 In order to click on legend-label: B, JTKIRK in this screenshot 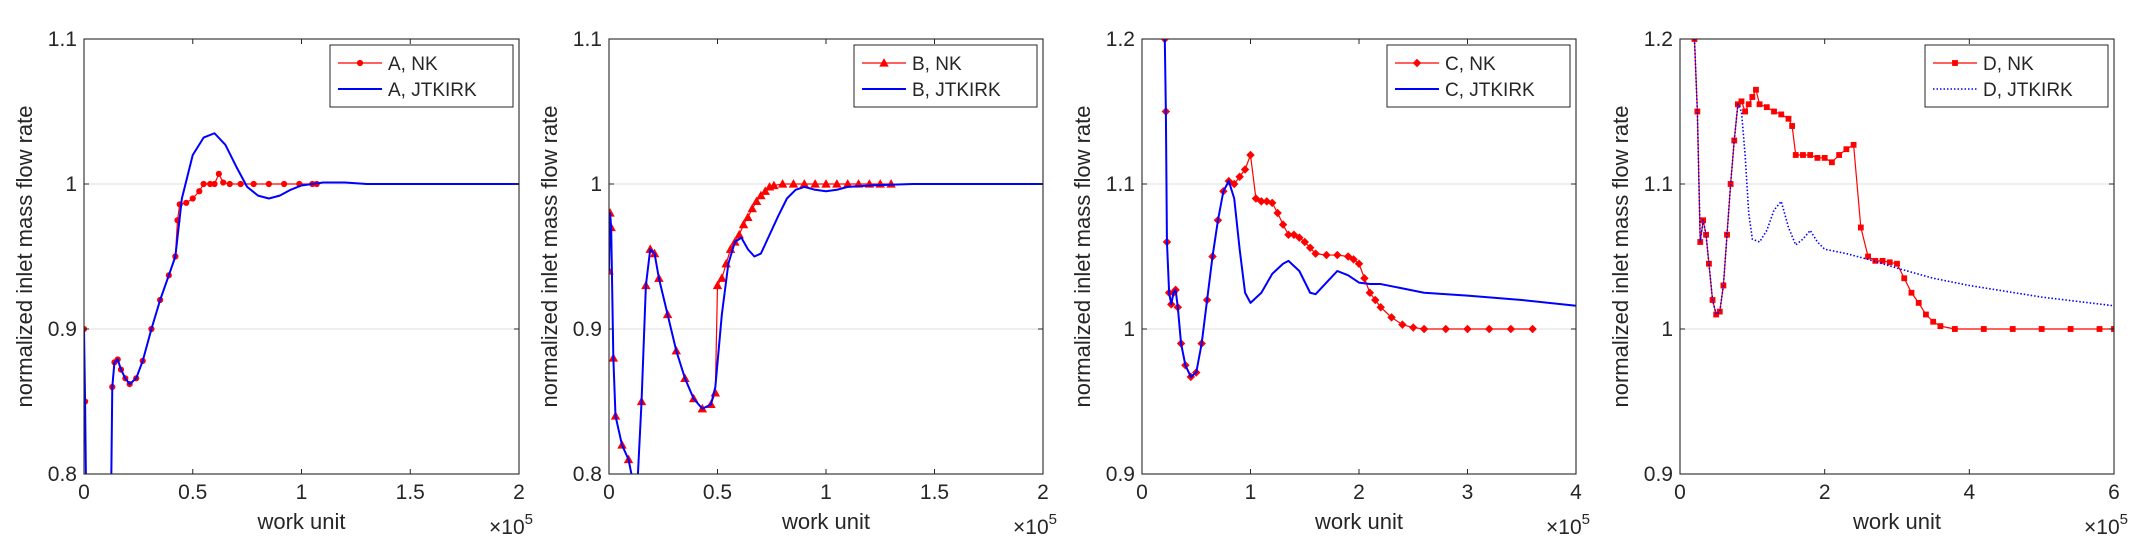, I will do `click(956, 90)`.